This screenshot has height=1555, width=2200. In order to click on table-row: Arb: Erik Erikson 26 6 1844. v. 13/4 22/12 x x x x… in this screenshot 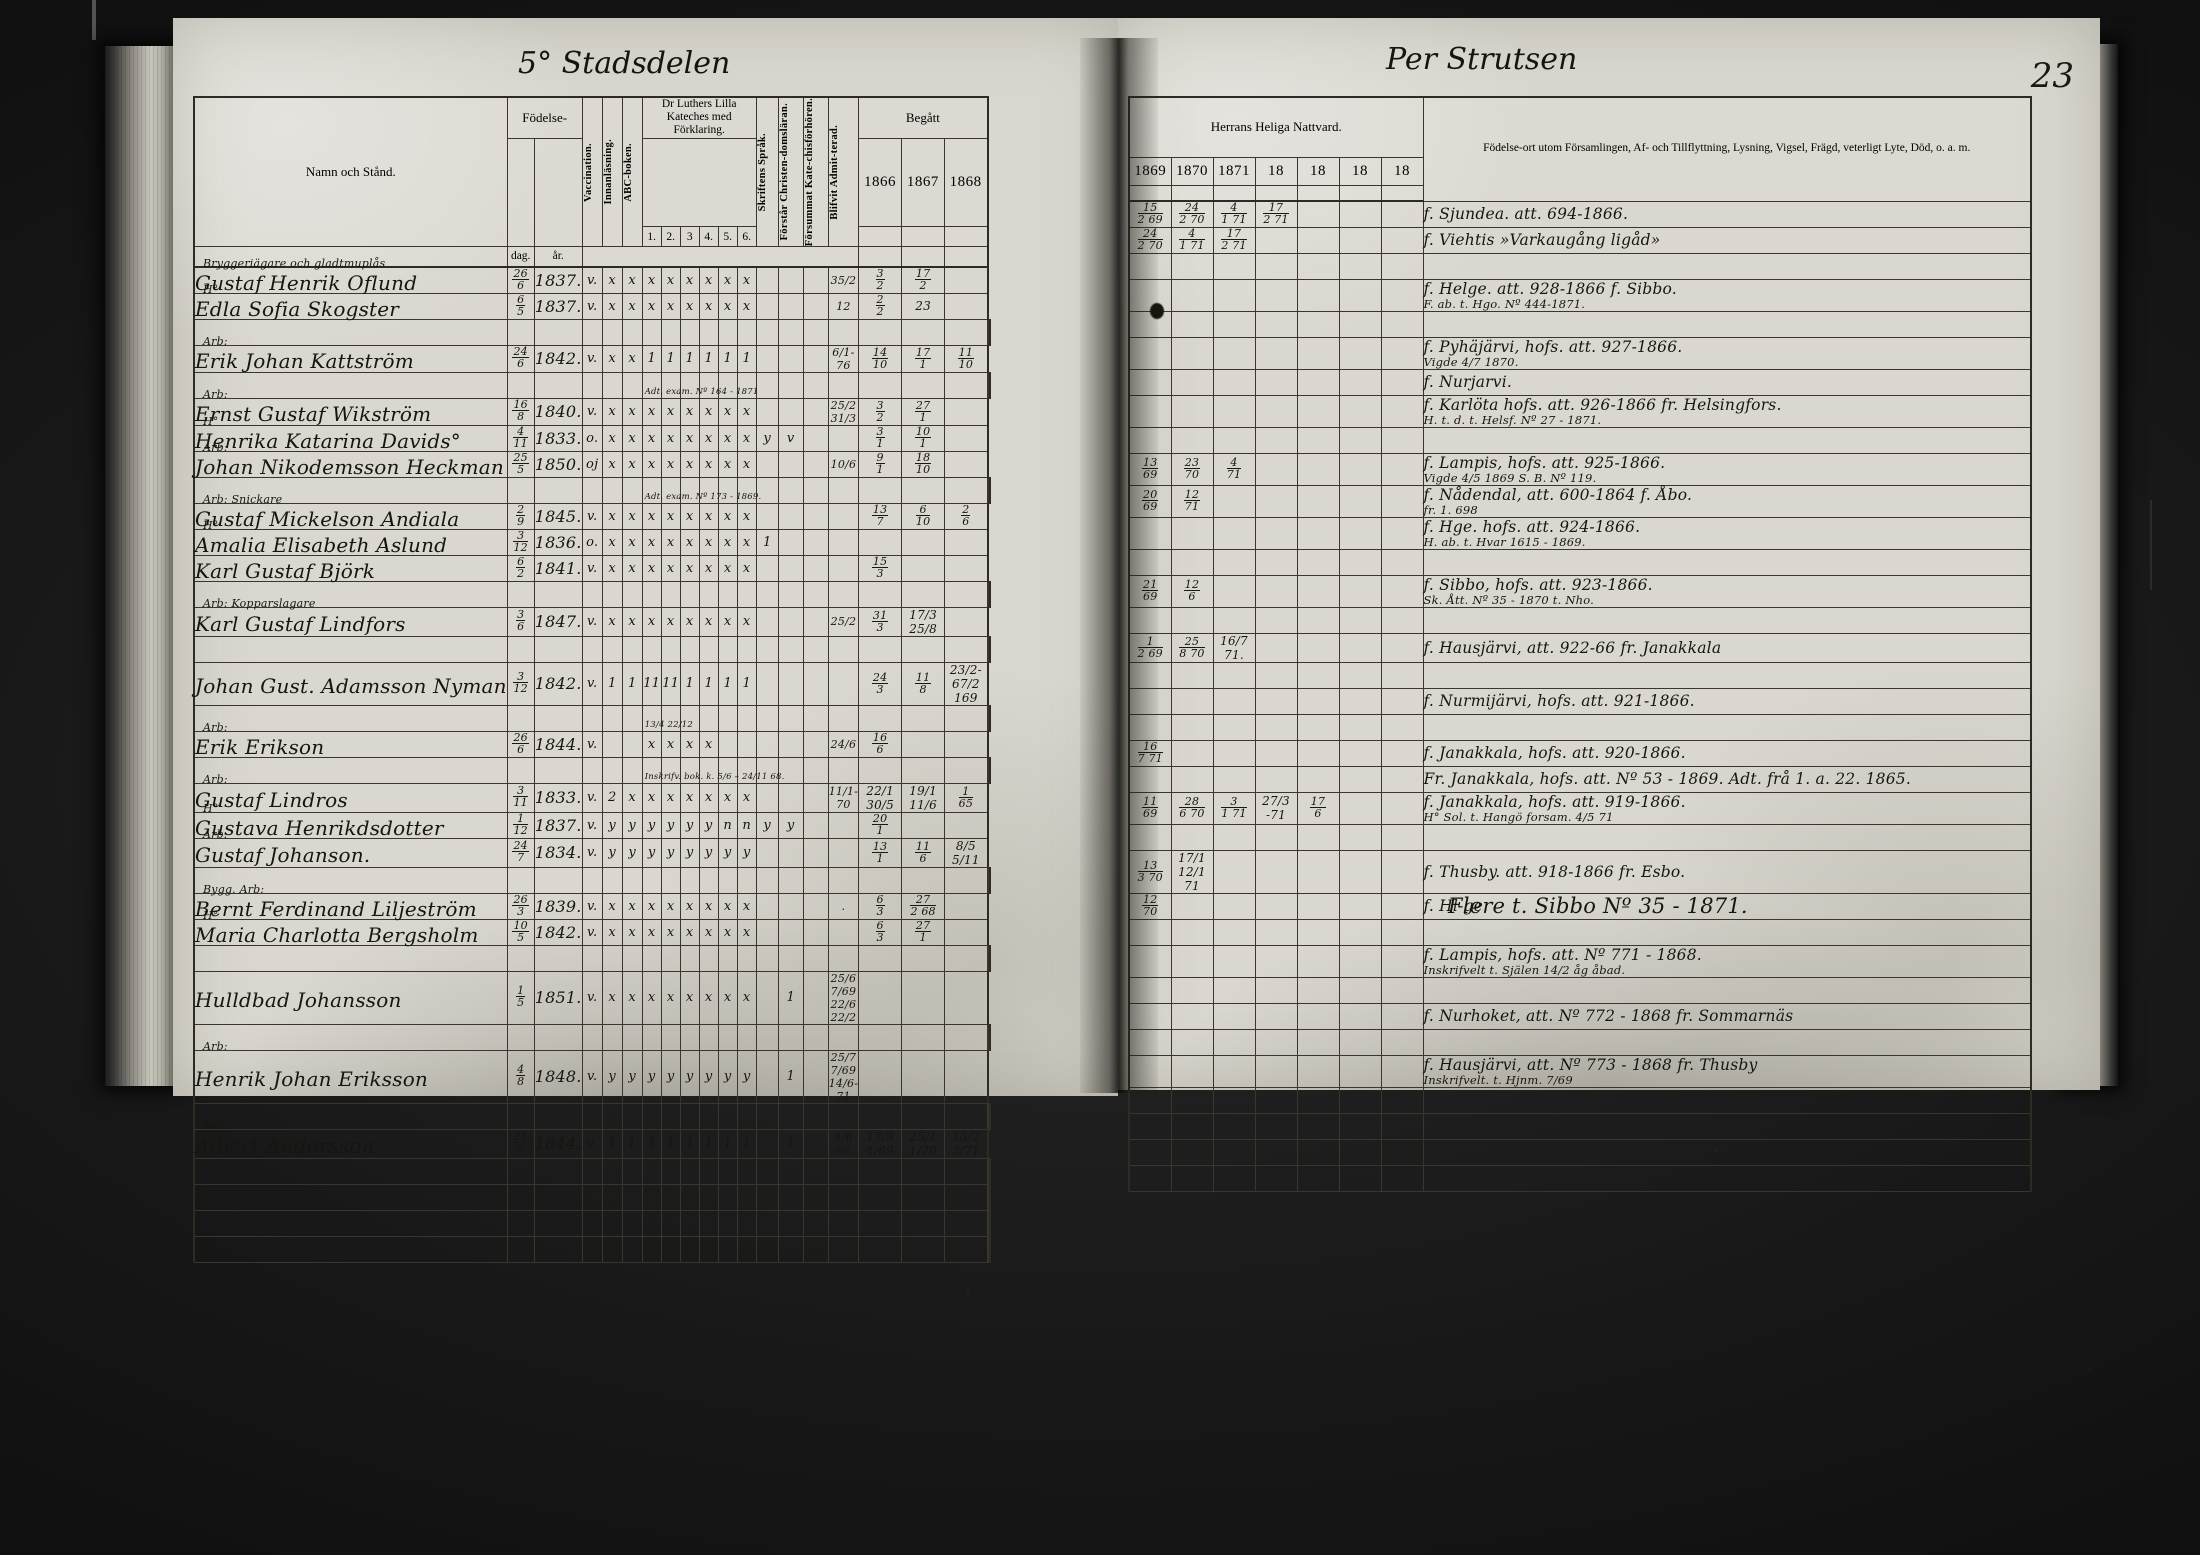, I will do `click(591, 739)`.